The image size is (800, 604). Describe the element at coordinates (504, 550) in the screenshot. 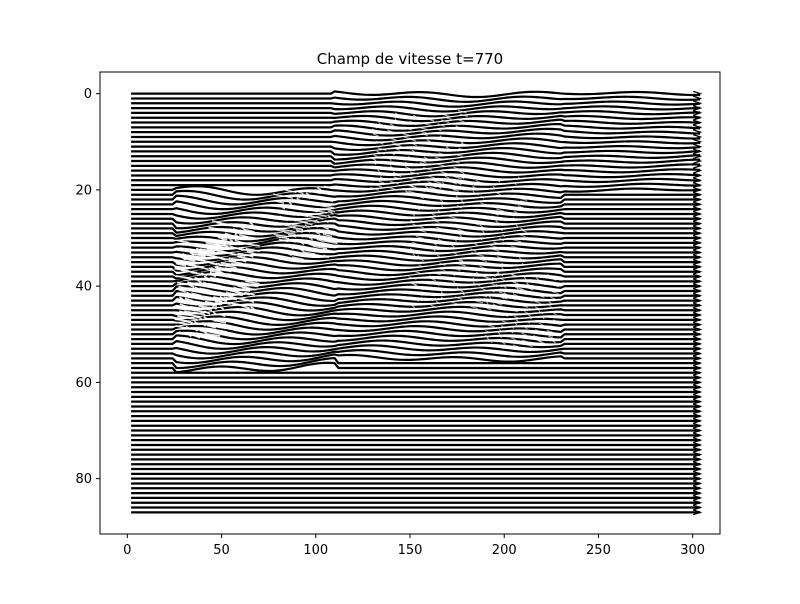

I see `x-tick-label: 200` at that location.